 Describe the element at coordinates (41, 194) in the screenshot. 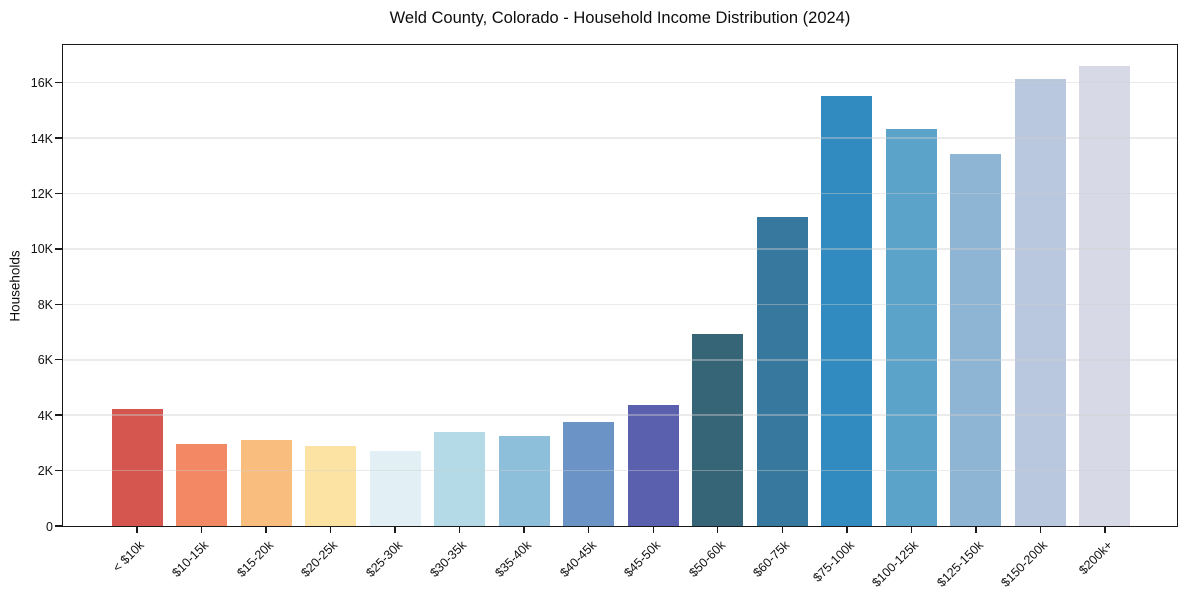

I see `y-tick-label: 12K` at that location.